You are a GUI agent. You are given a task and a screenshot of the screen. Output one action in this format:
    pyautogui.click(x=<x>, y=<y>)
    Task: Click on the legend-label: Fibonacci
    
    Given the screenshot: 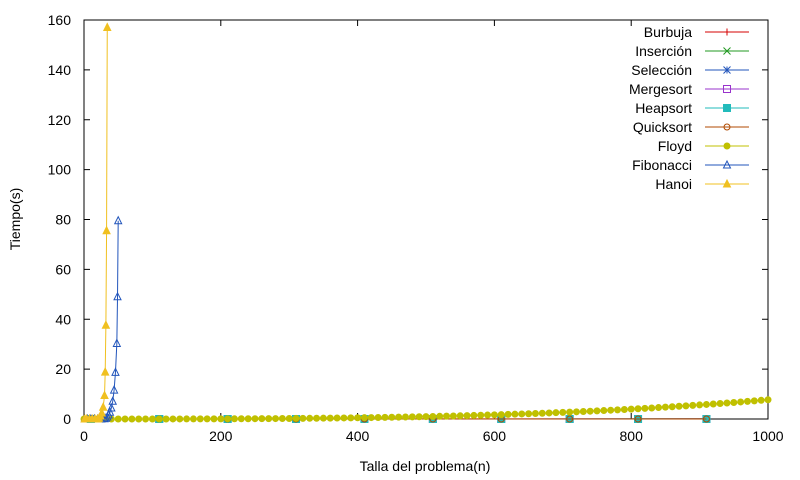 What is the action you would take?
    pyautogui.click(x=662, y=165)
    